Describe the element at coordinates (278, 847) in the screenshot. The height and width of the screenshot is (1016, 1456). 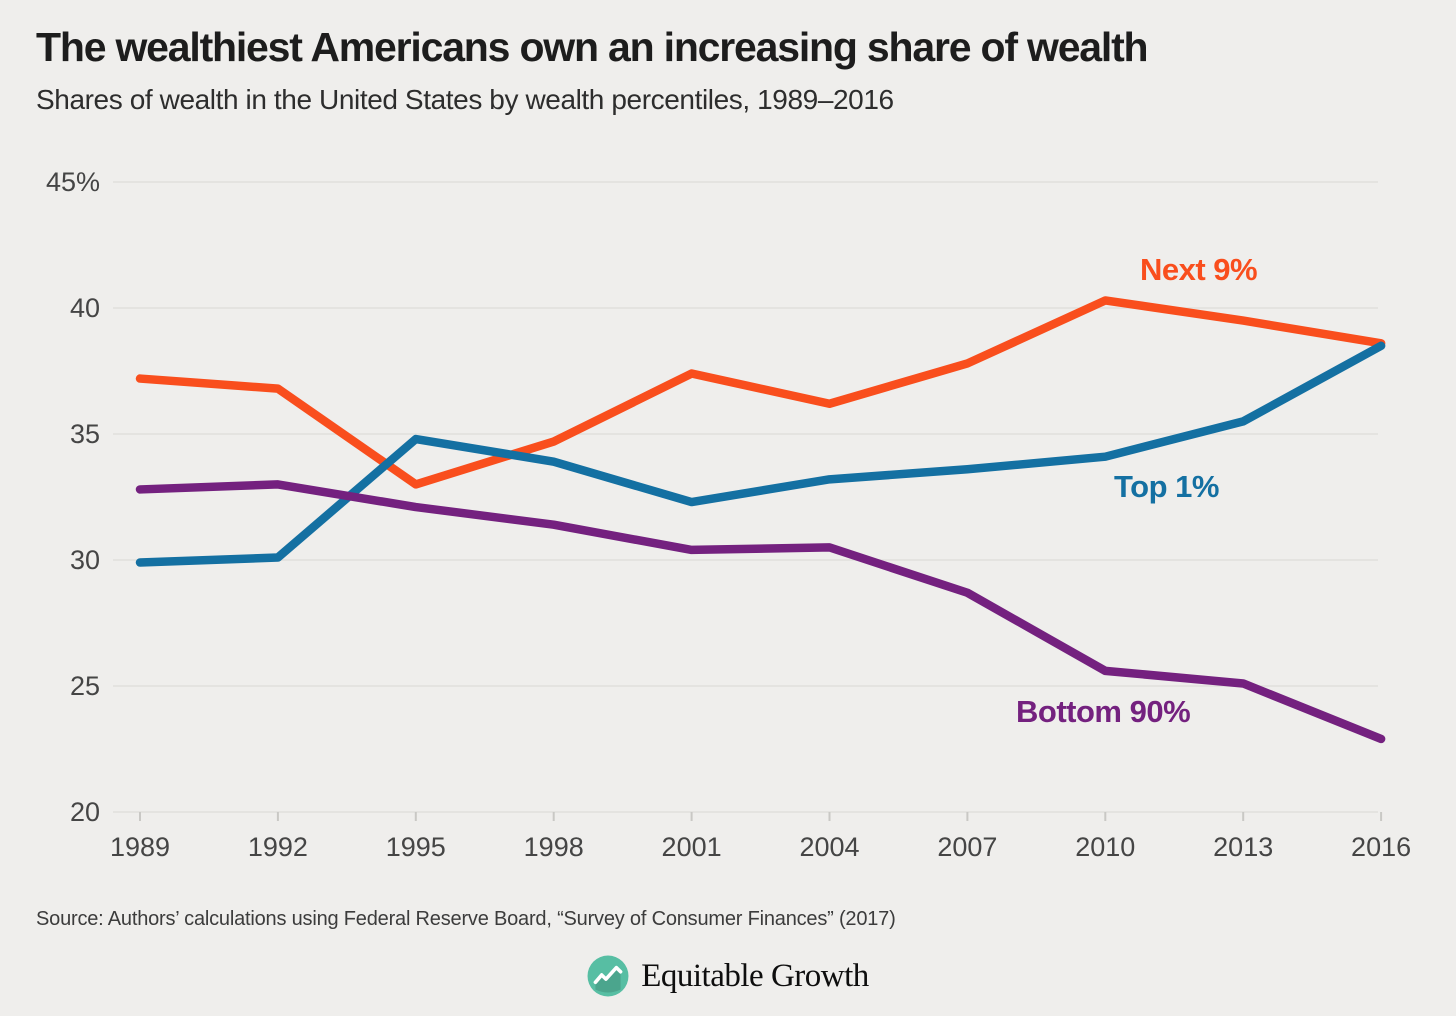
I see `x-axis-tick-label: 1992` at that location.